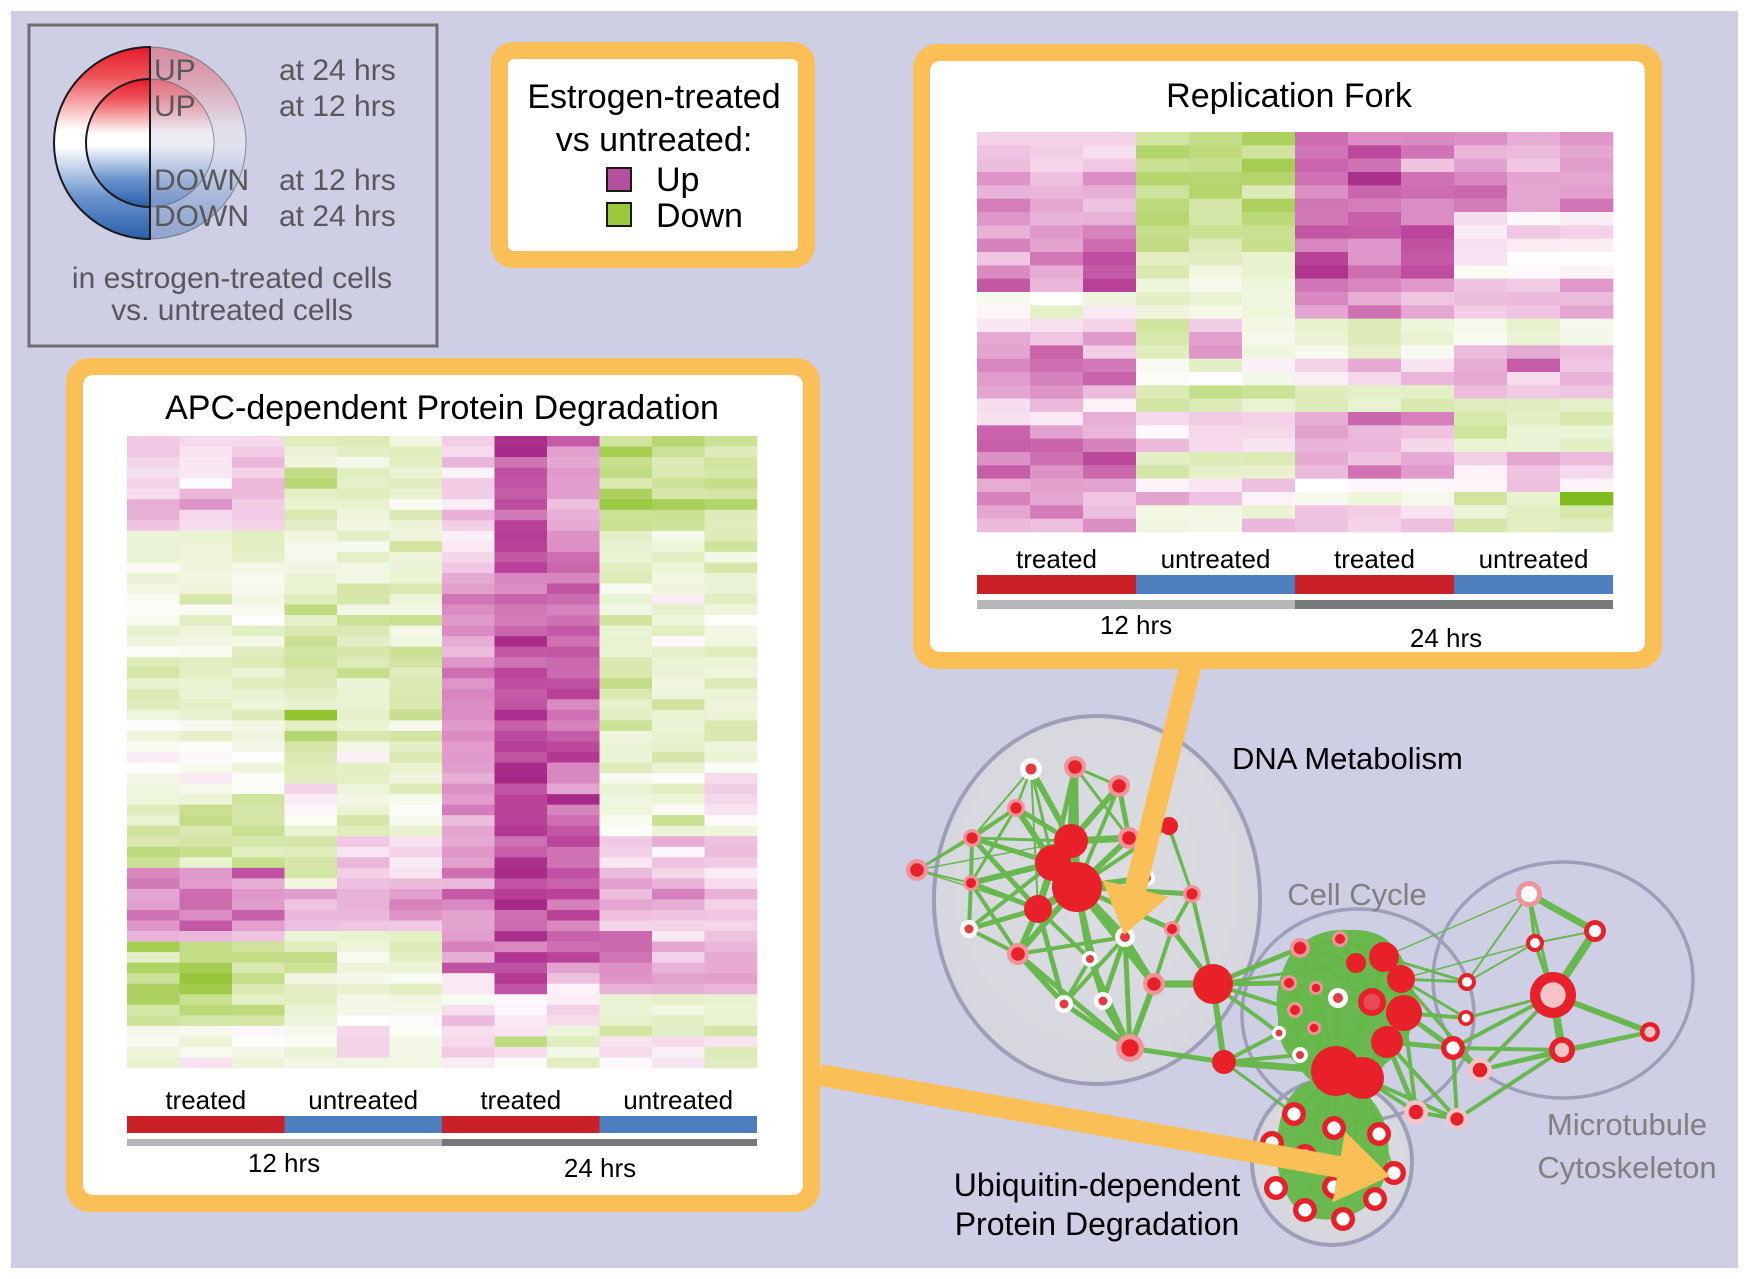  What do you see at coordinates (1097, 1224) in the screenshot?
I see `svg-text: Protein Degradation` at bounding box center [1097, 1224].